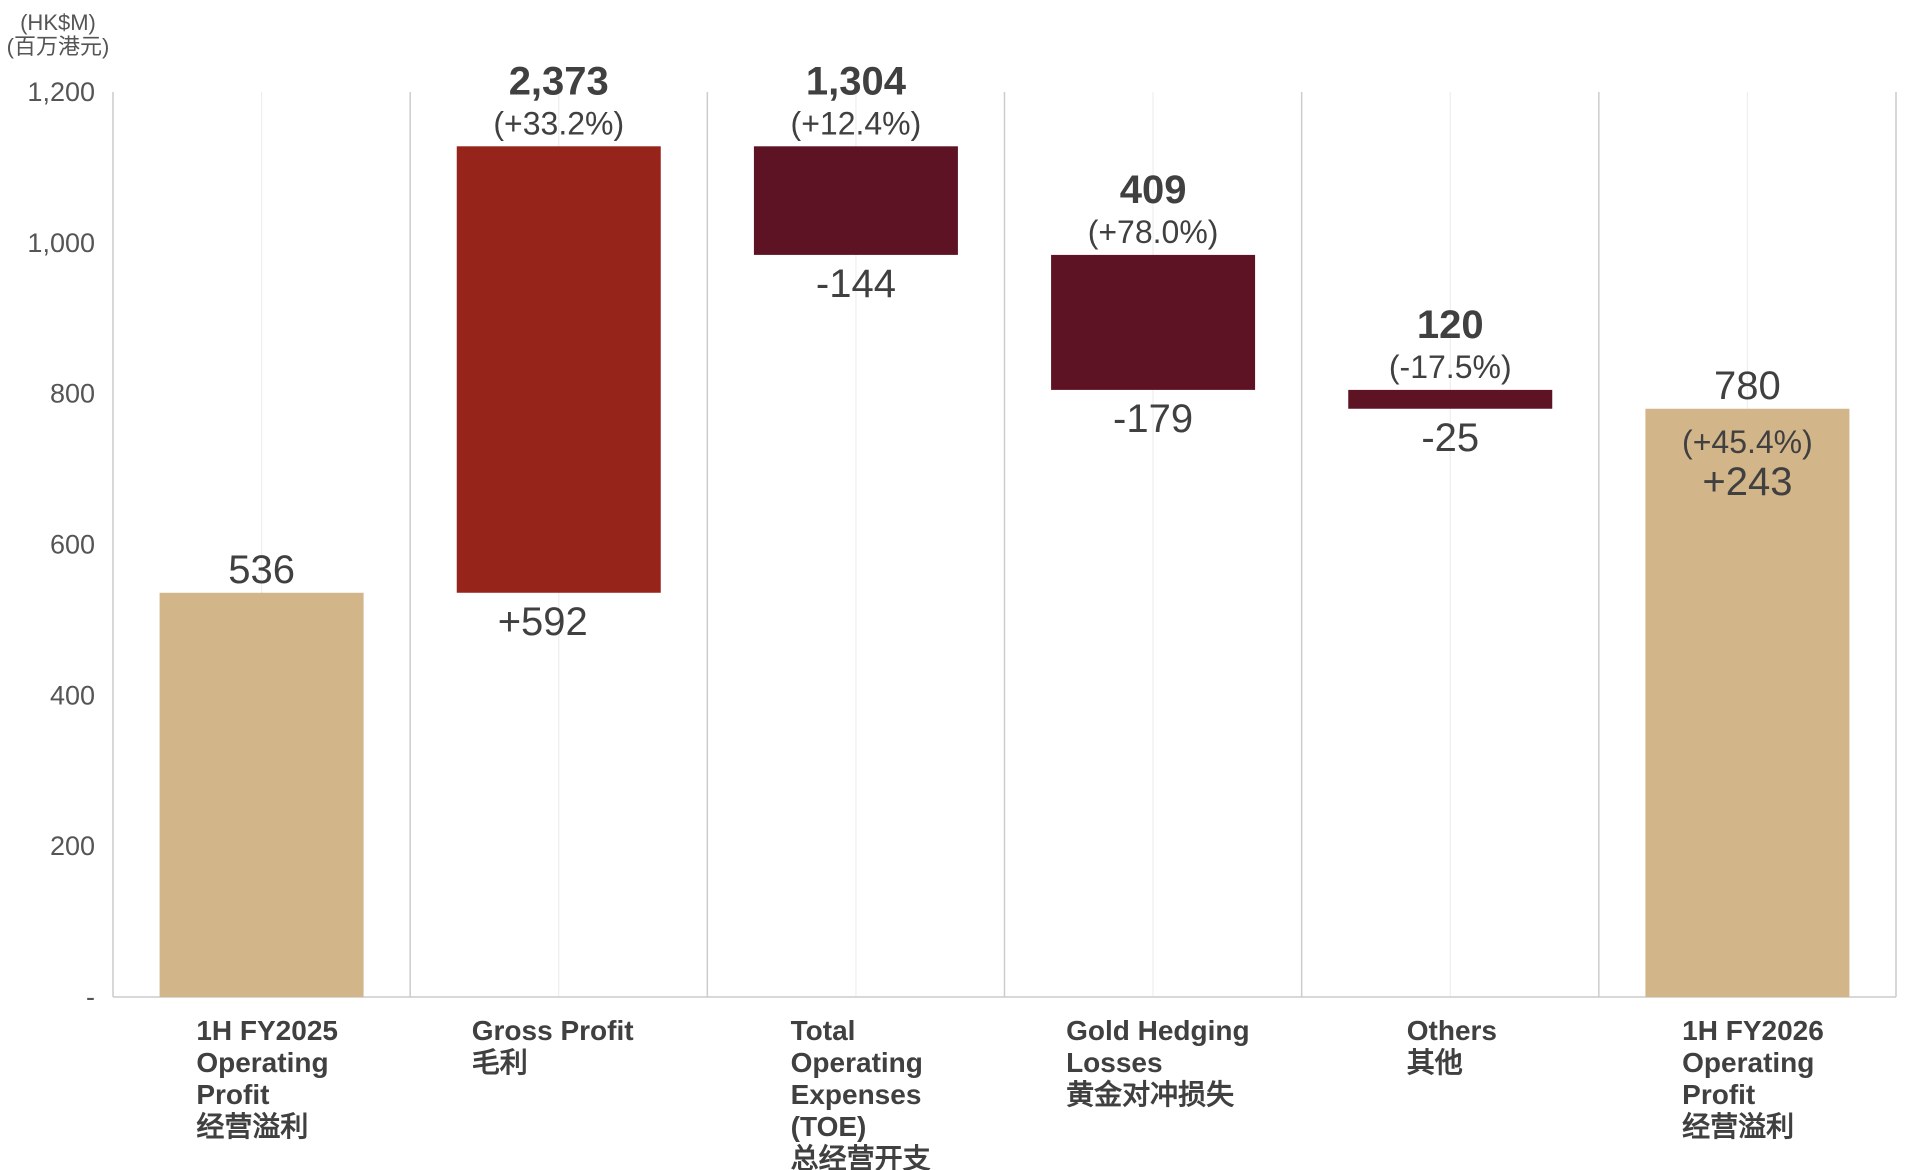 Image resolution: width=1928 pixels, height=1170 pixels. Describe the element at coordinates (1452, 1030) in the screenshot. I see `category-label-line: Others` at that location.